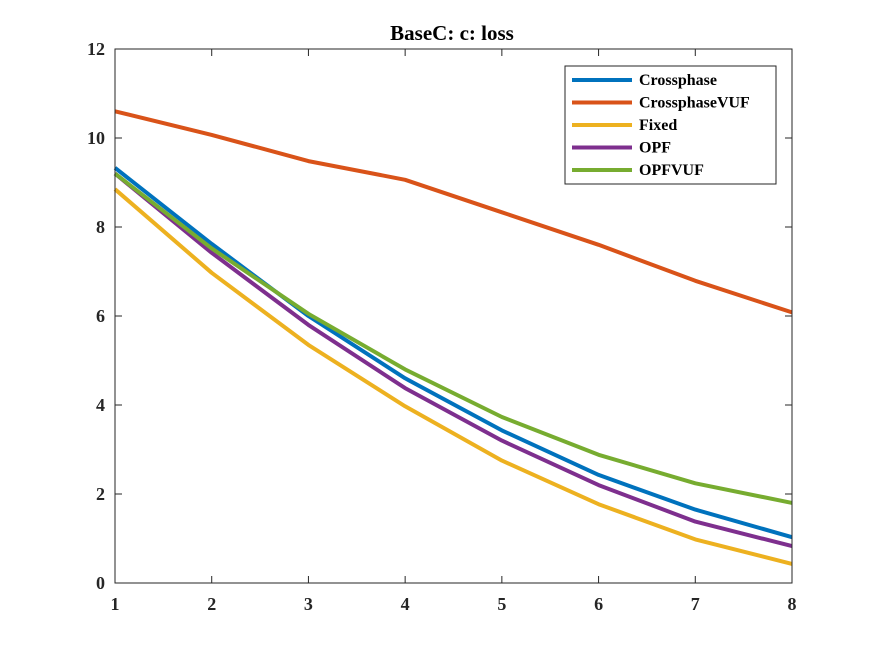  I want to click on y-tick-label: 8, so click(100, 227).